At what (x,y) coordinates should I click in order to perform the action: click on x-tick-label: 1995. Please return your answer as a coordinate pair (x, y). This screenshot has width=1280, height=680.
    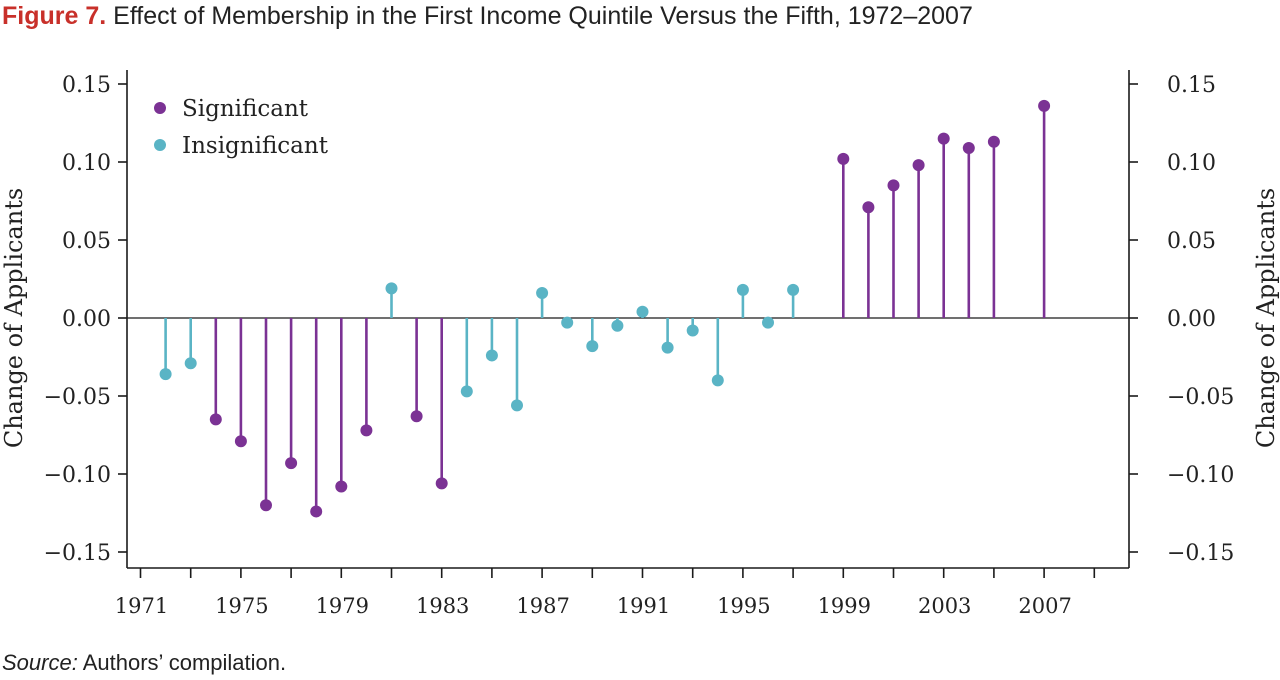
    Looking at the image, I should click on (743, 606).